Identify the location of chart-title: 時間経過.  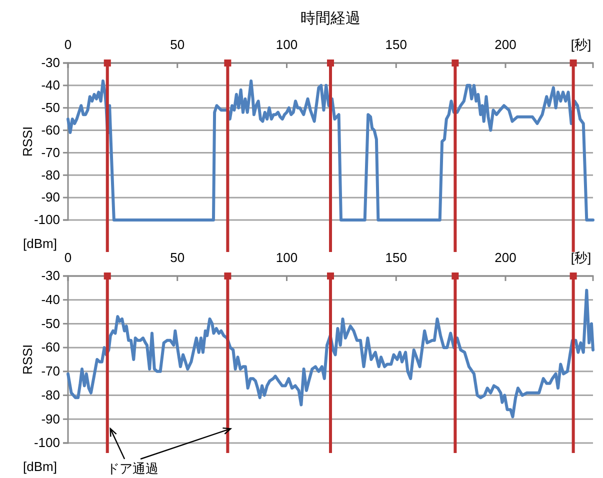
(330, 18).